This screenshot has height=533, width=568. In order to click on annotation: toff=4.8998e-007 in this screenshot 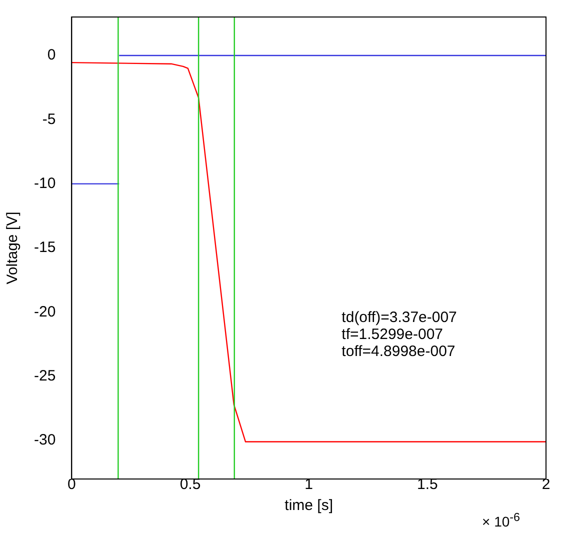, I will do `click(399, 351)`.